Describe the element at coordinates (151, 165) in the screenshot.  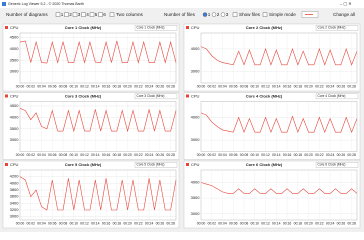
I see `selector-text: Core 5 Clock (MHz)` at that location.